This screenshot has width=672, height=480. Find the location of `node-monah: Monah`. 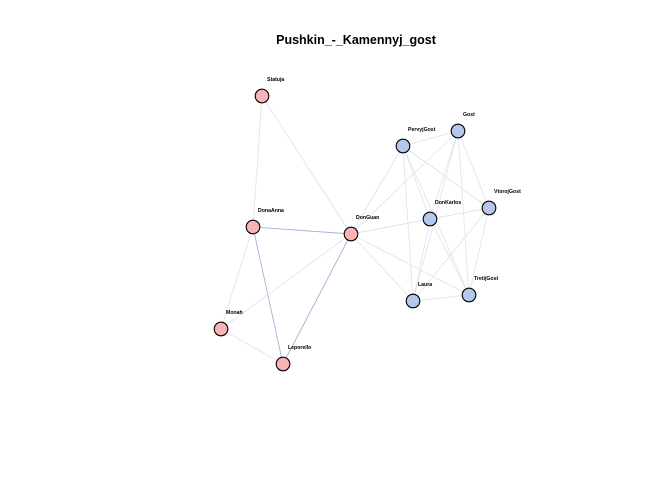

node-monah: Monah is located at coordinates (228, 323).